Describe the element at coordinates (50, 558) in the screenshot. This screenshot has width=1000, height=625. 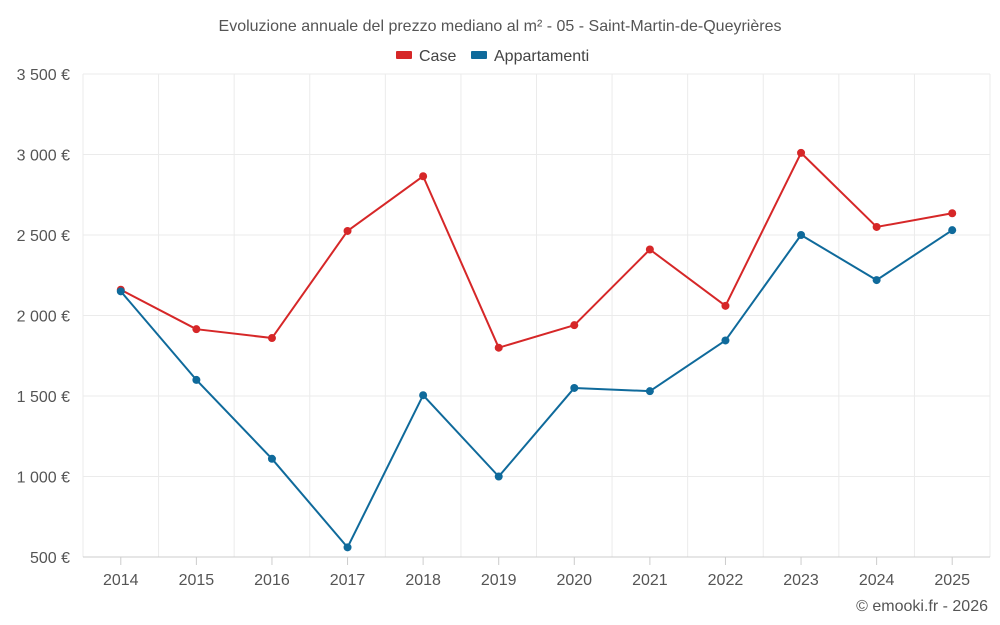
I see `y-tick-label: 500 €` at that location.